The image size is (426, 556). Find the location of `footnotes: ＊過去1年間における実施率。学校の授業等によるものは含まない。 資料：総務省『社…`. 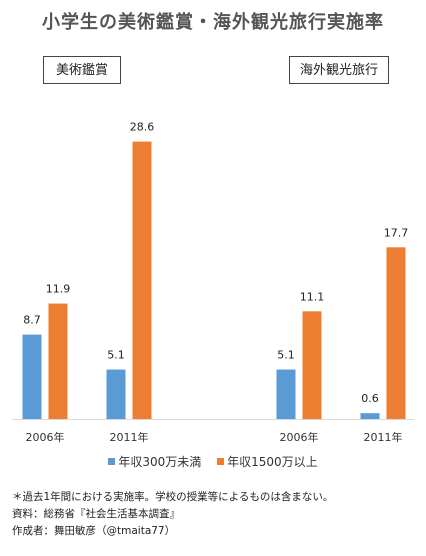

footnotes: ＊過去1年間における実施率。学校の授業等によるものは含まない。 資料：総務省『社… is located at coordinates (172, 514).